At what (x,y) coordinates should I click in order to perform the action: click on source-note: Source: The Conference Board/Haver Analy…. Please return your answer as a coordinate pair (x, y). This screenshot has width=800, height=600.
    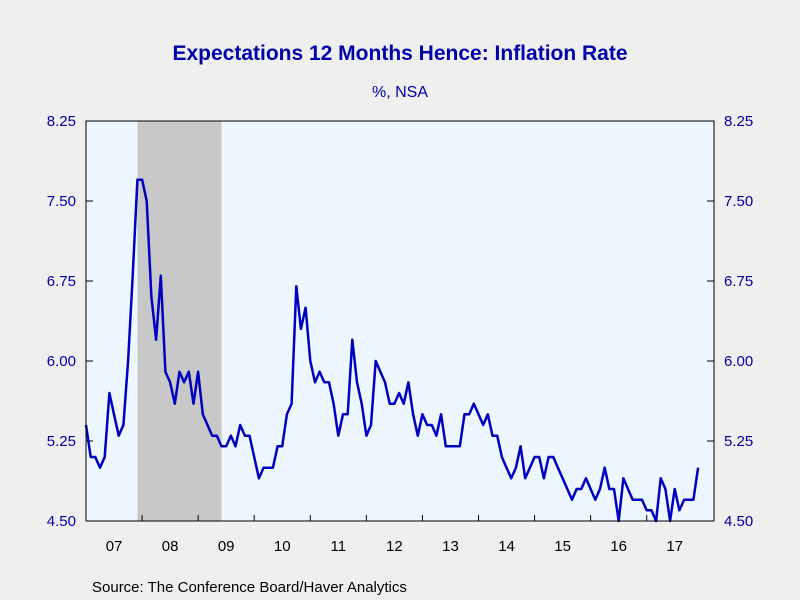
    Looking at the image, I should click on (249, 587).